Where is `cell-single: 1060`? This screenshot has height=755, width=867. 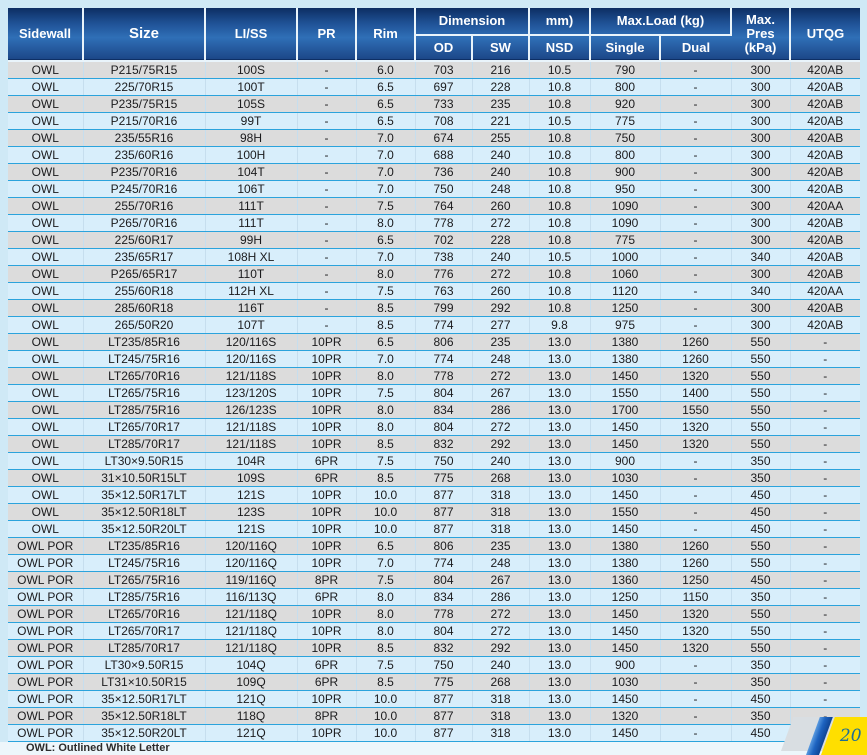 cell-single: 1060 is located at coordinates (625, 274).